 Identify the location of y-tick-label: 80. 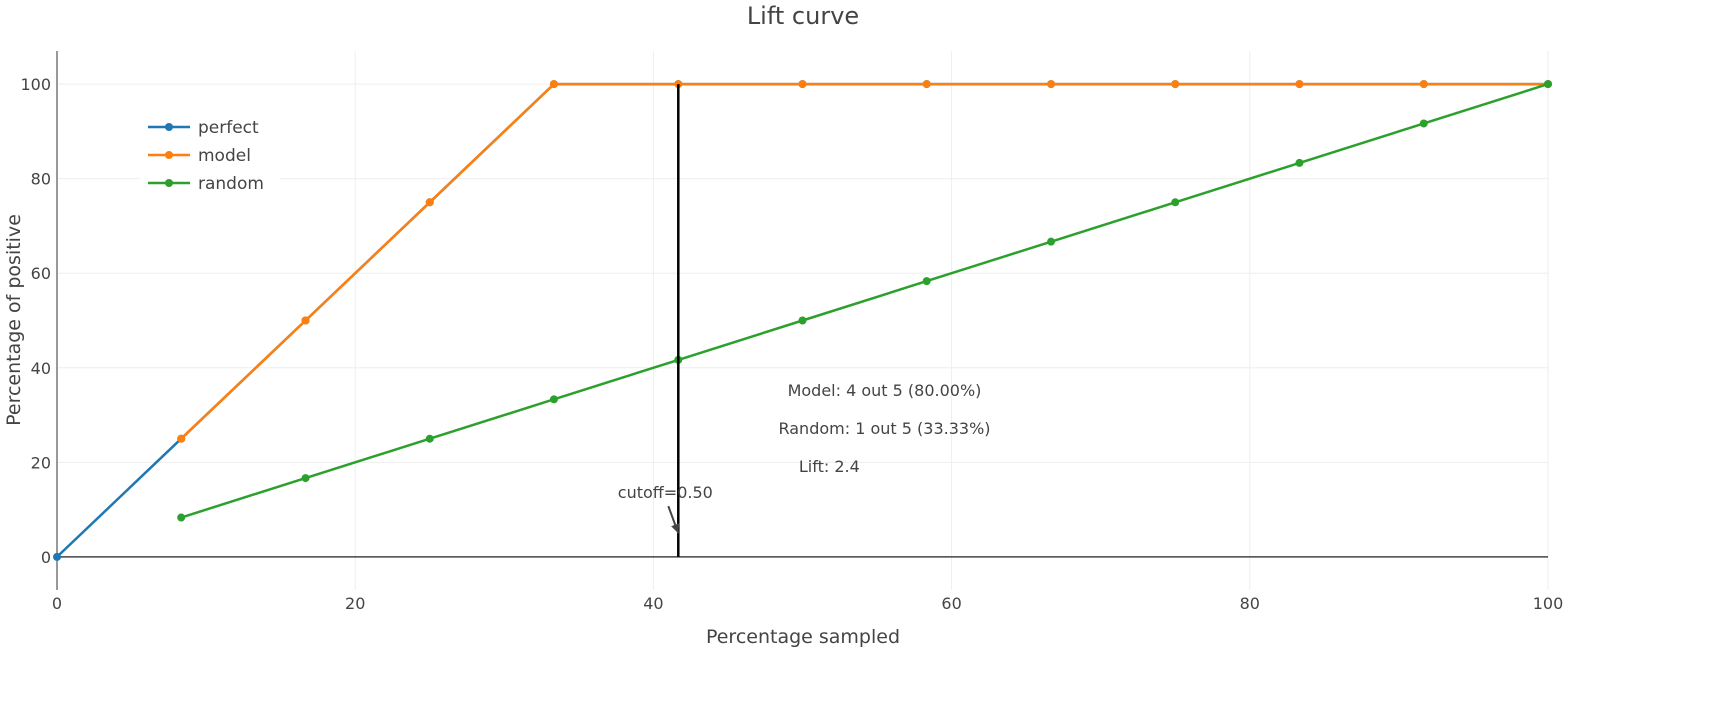
(41, 179).